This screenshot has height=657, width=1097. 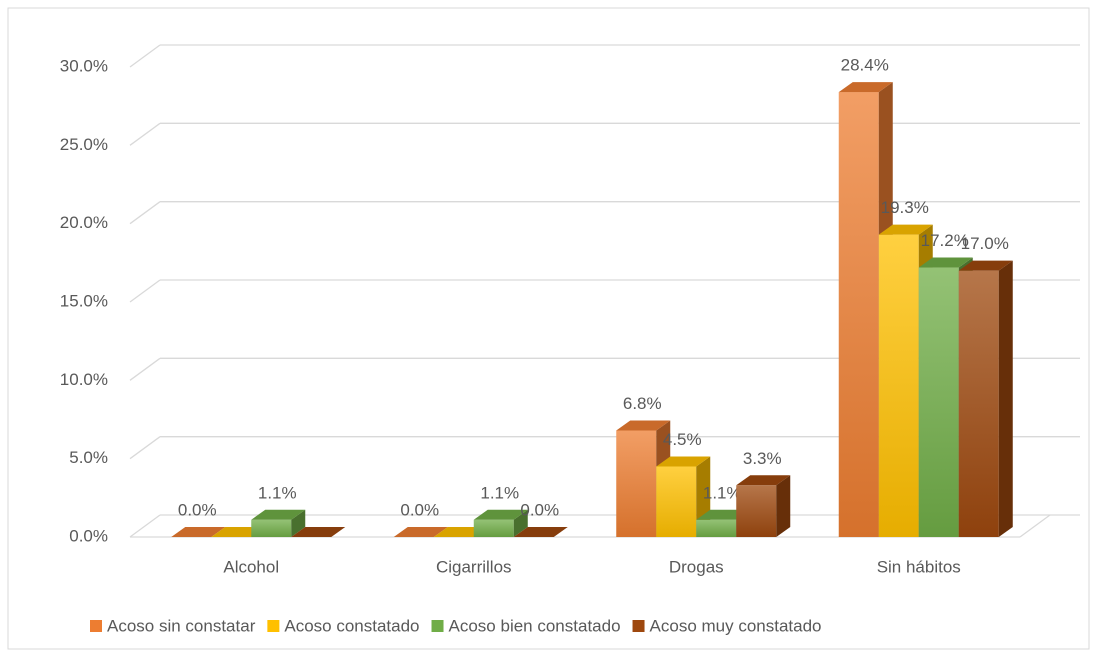 I want to click on x-tick-label: Alcohol, so click(x=251, y=566).